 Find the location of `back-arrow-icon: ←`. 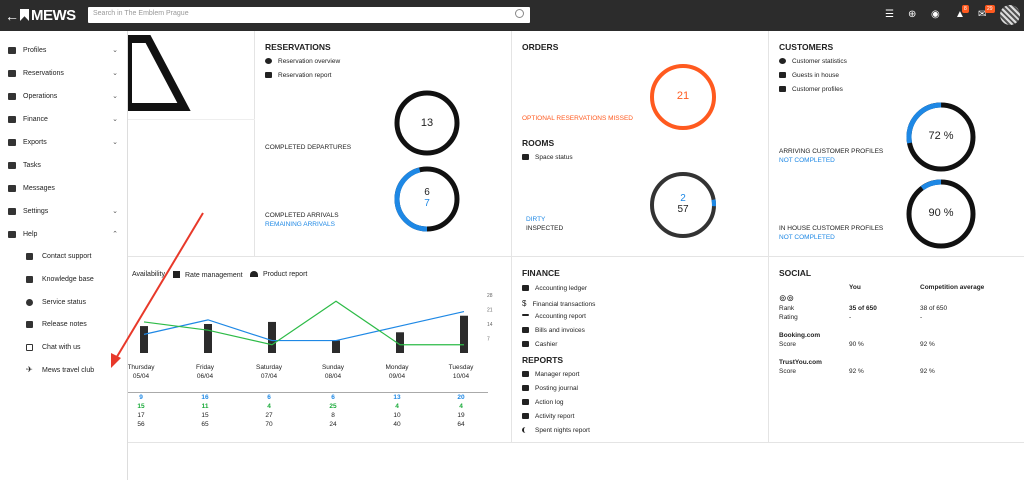

back-arrow-icon: ← is located at coordinates (12, 16).